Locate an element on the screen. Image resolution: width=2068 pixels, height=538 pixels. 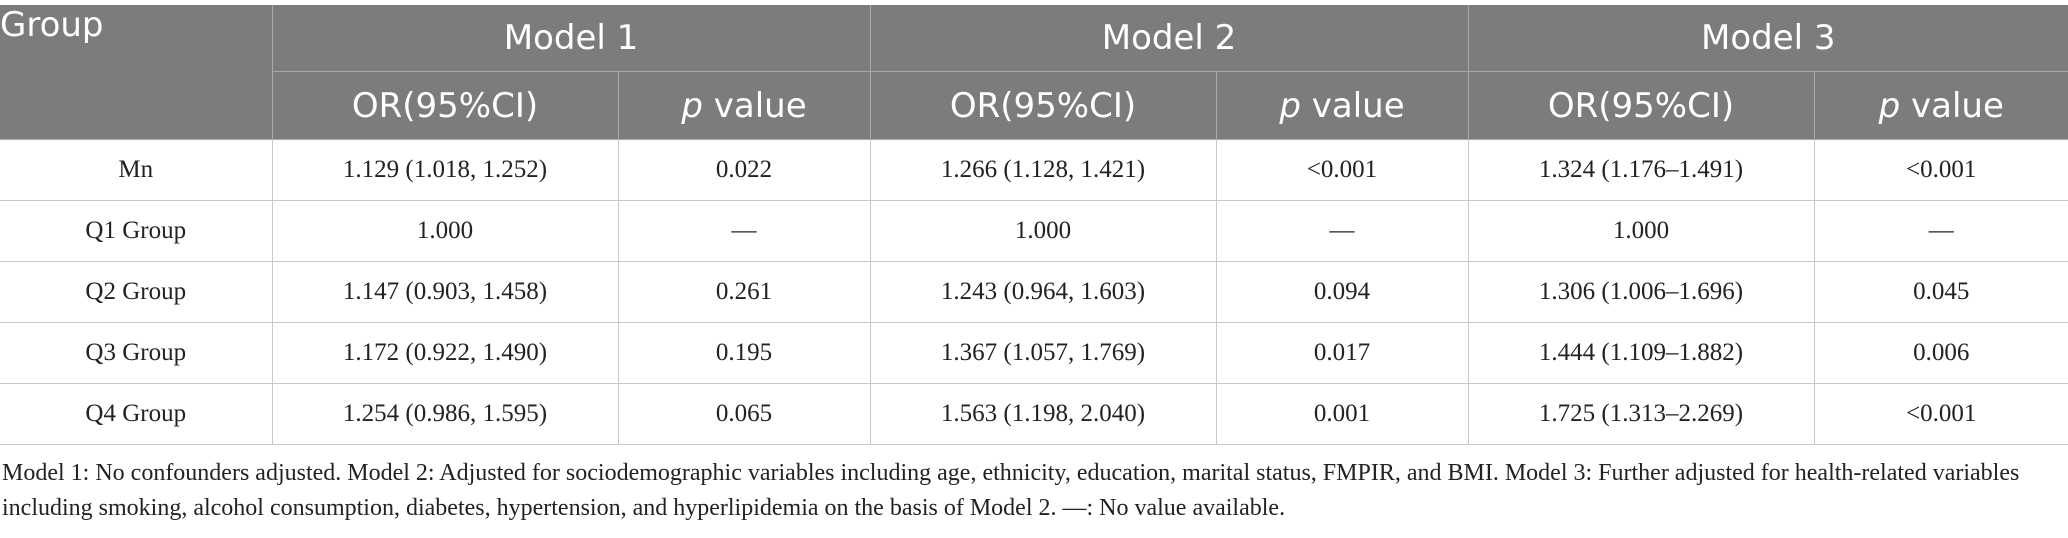
model-2-header: Model 2 is located at coordinates (1169, 38).